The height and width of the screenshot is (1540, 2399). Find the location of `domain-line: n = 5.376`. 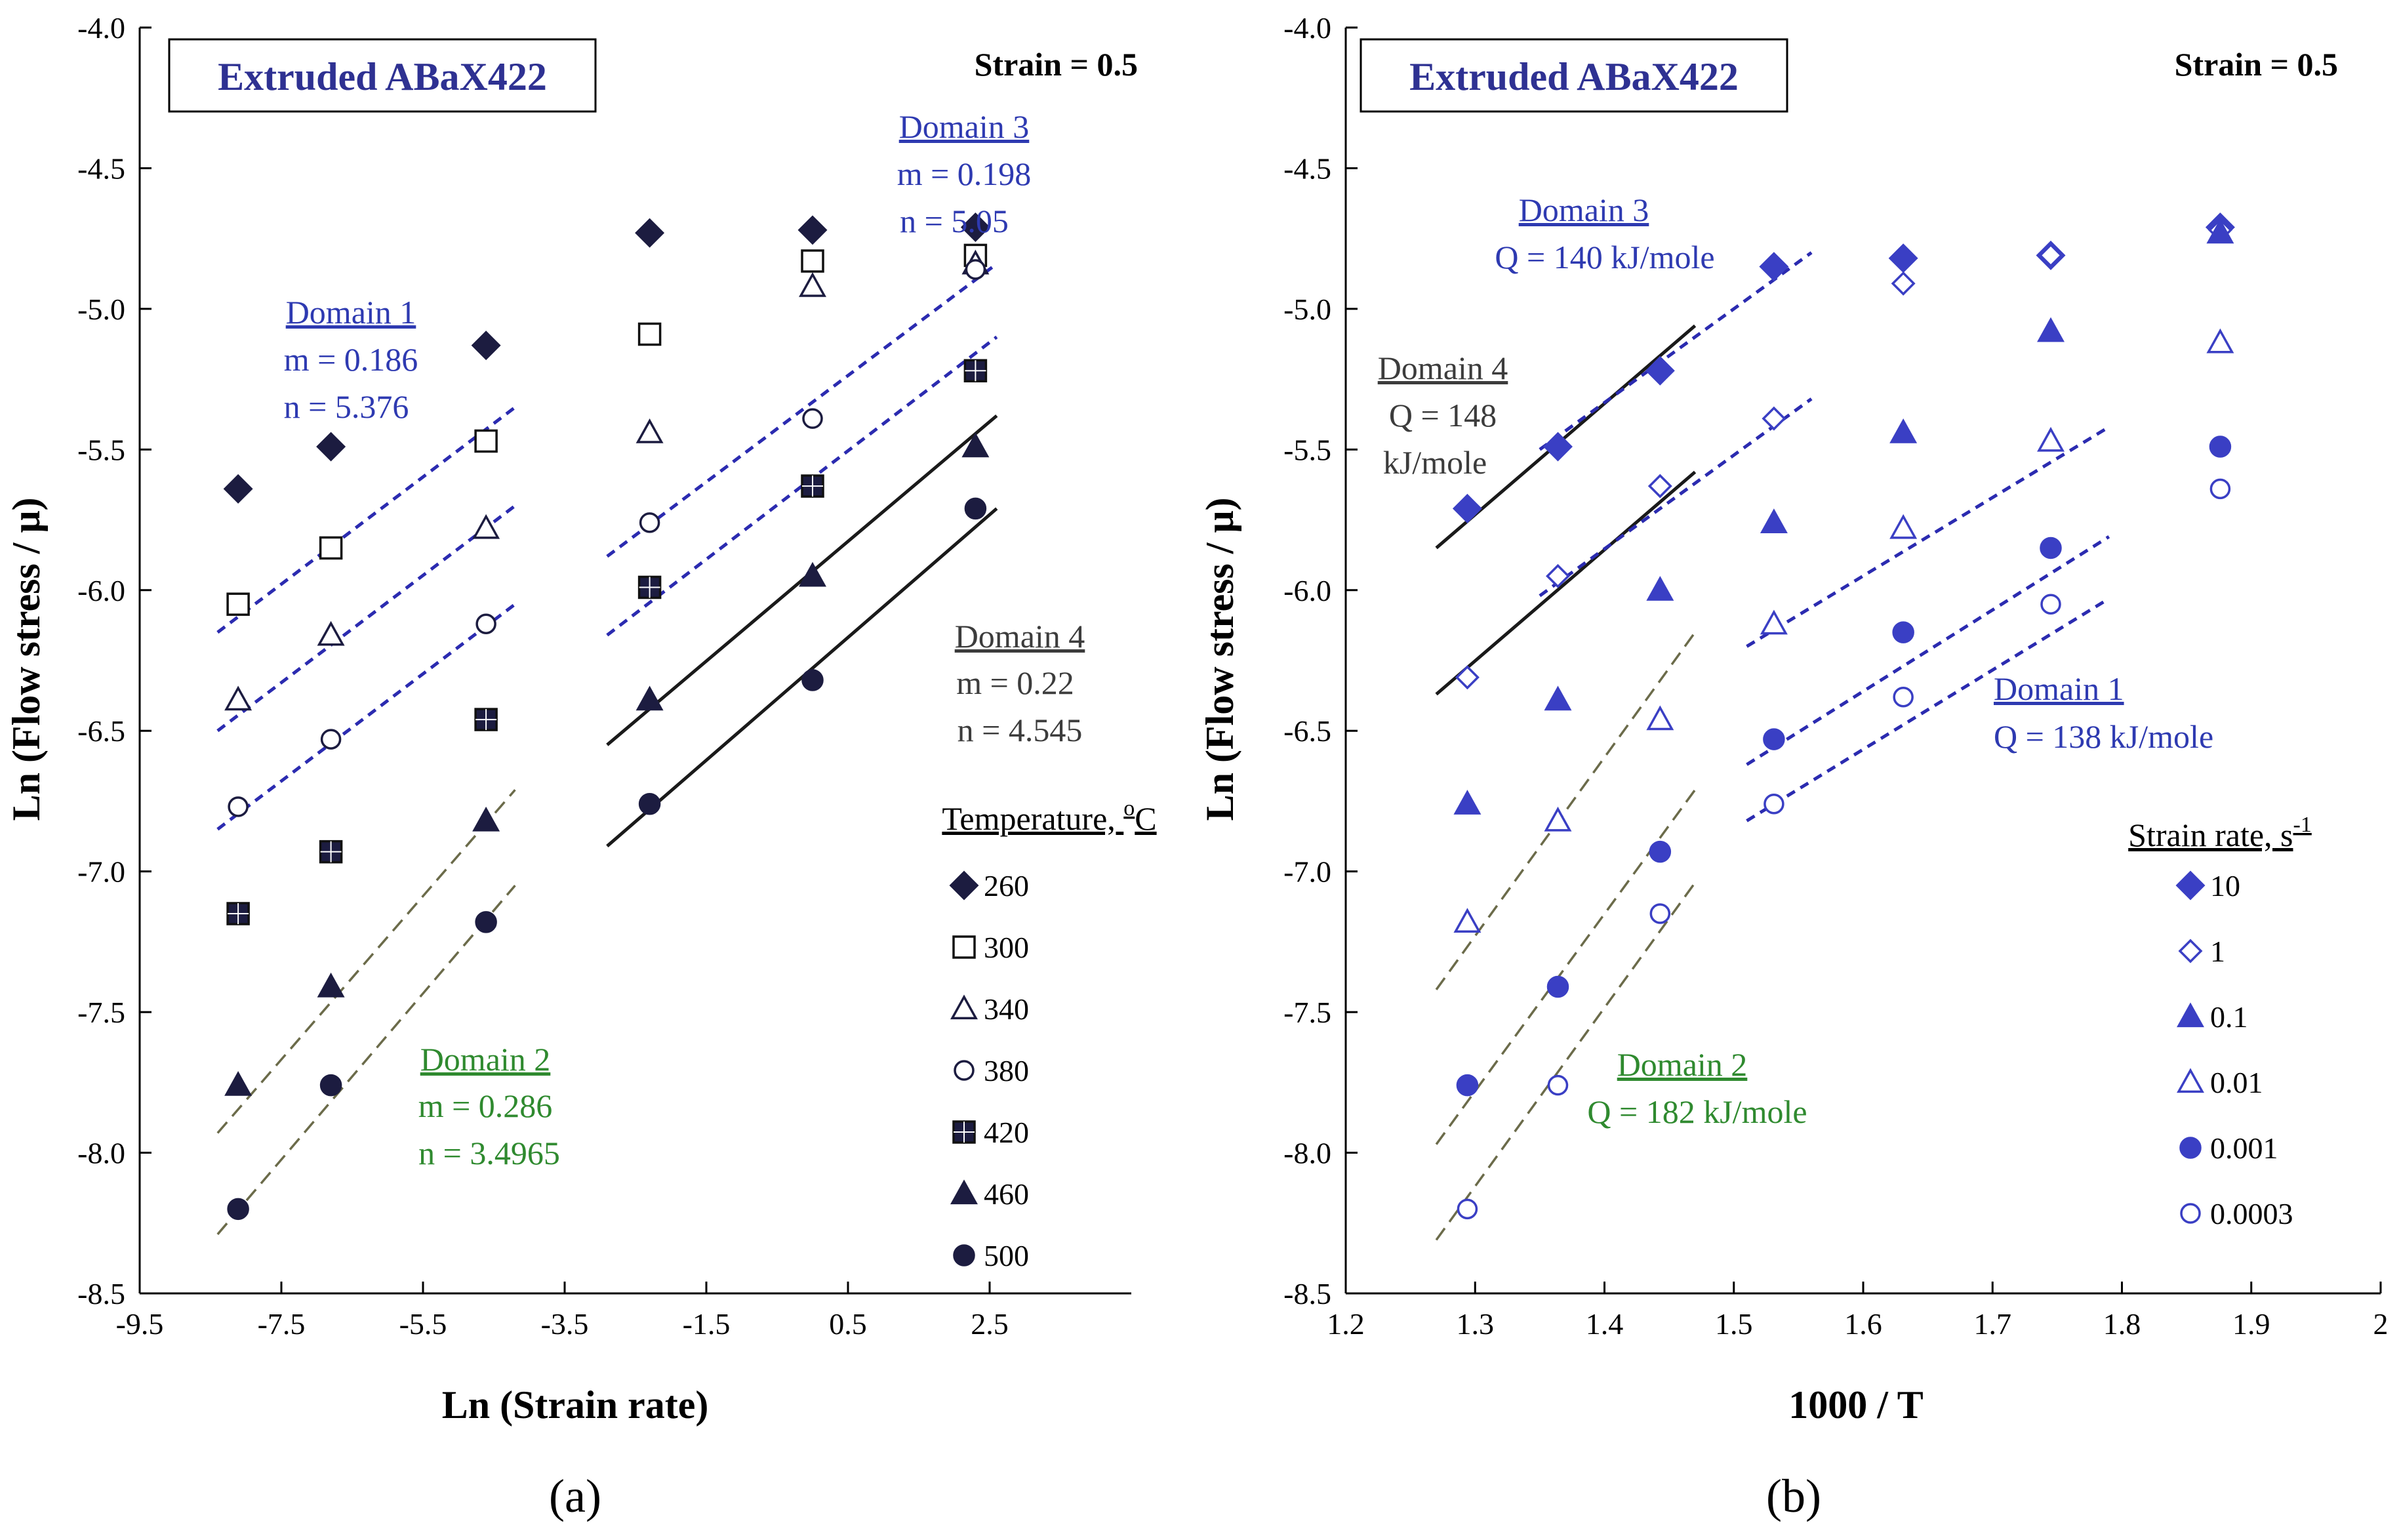

domain-line: n = 5.376 is located at coordinates (347, 406).